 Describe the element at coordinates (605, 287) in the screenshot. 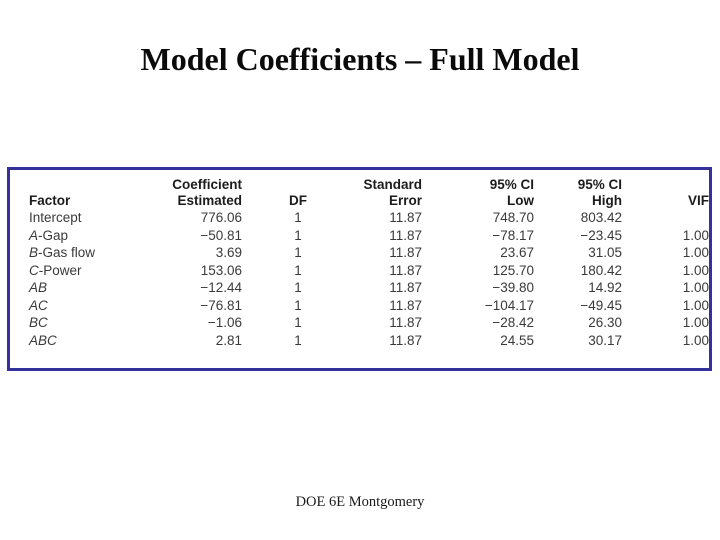

I see `cell-ci_high: 14.92` at that location.